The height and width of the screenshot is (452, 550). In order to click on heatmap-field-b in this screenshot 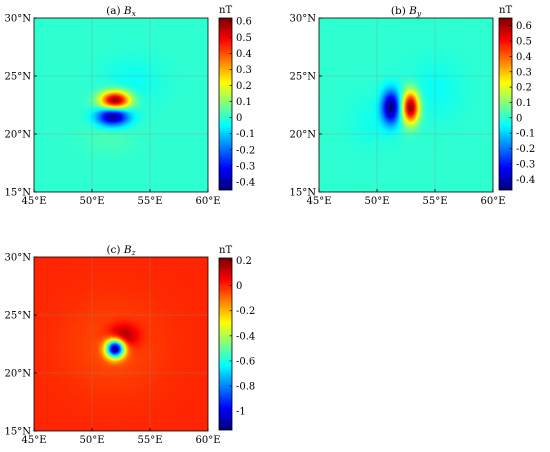, I will do `click(406, 105)`.